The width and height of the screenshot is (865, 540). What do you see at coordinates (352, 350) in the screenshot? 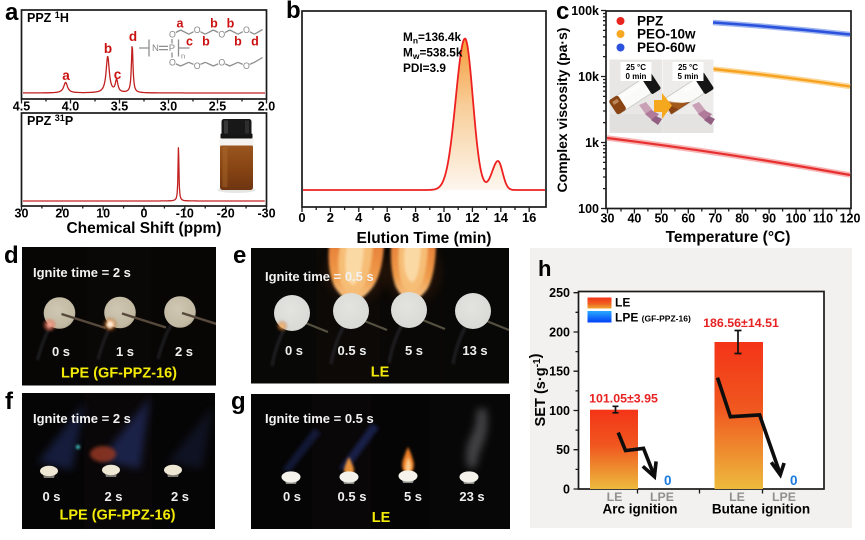
I see `svg-text: 0.5 s` at bounding box center [352, 350].